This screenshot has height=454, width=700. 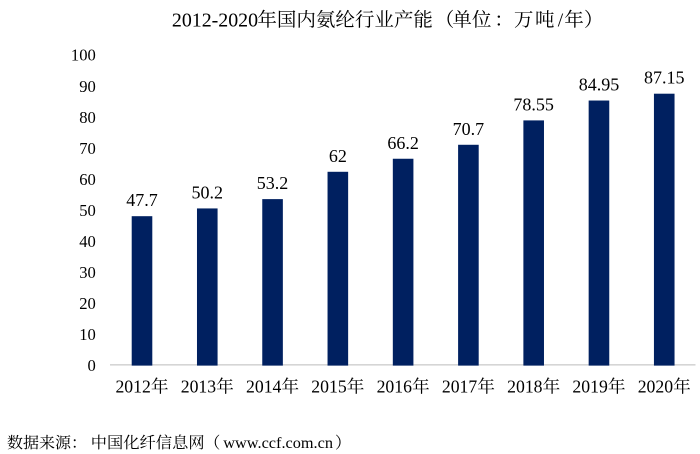 What do you see at coordinates (460, 387) in the screenshot?
I see `svg-text: 2017` at bounding box center [460, 387].